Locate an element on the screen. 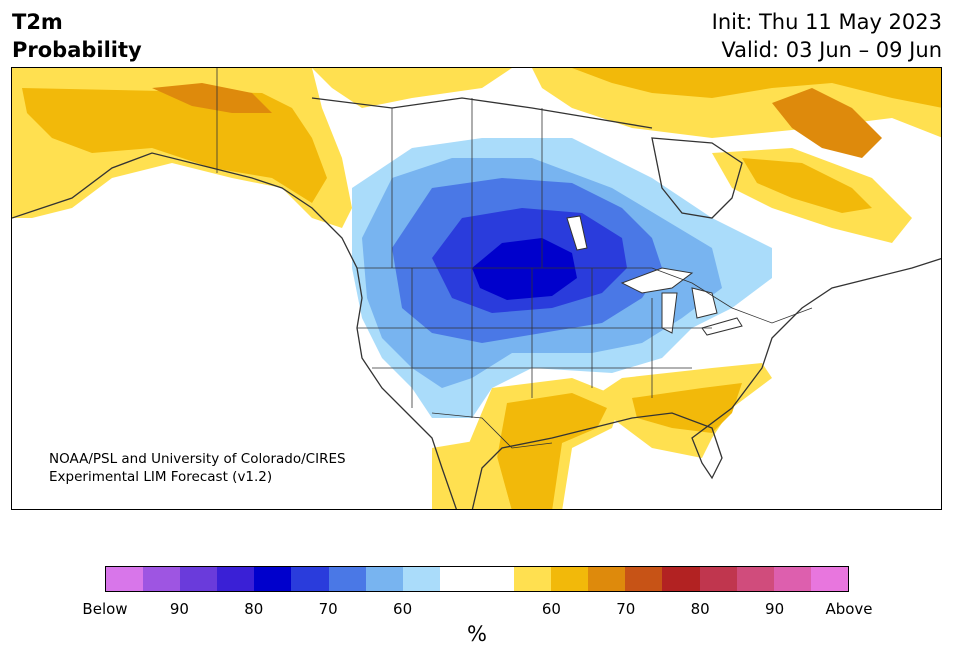 This screenshot has width=953, height=659. great-lakes is located at coordinates (654, 275).